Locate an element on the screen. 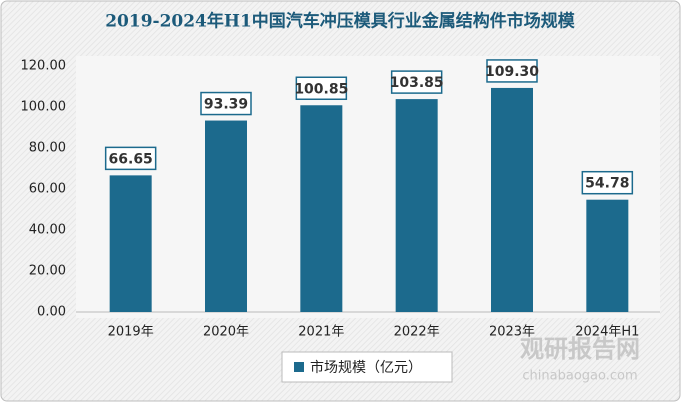  value-label: 93.39 is located at coordinates (226, 105).